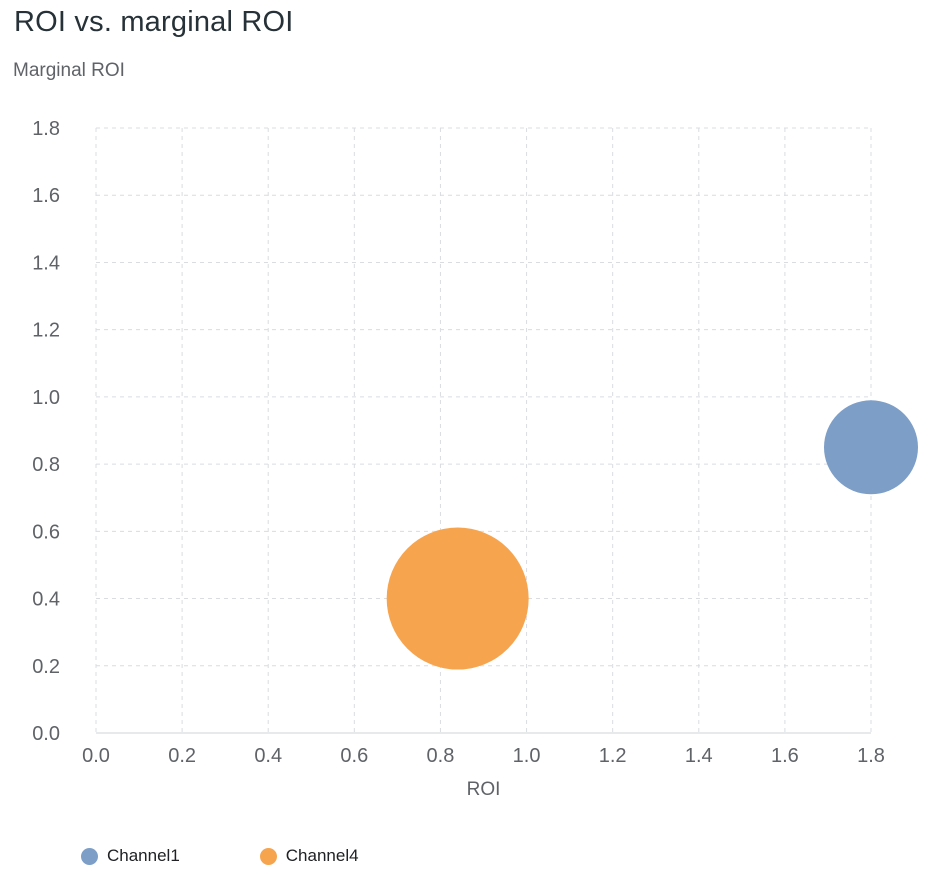  What do you see at coordinates (69, 70) in the screenshot?
I see `y-axis-title: Marginal ROI` at bounding box center [69, 70].